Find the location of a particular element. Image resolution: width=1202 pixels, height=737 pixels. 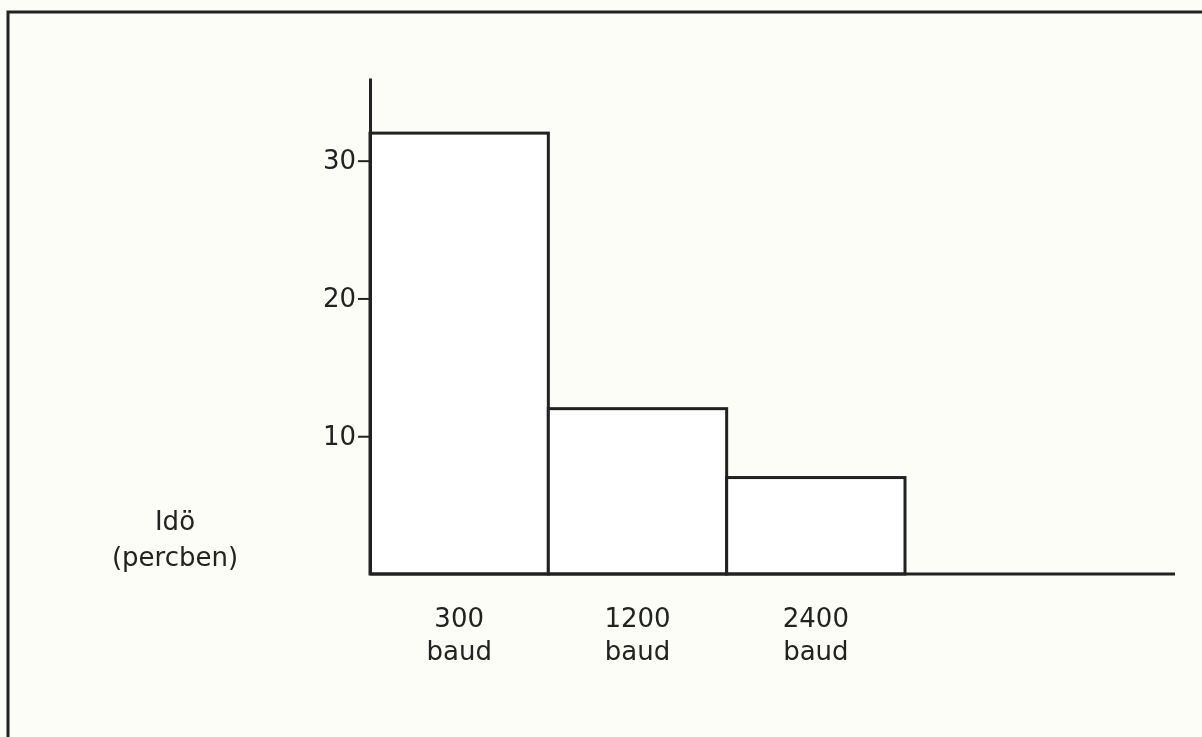

y-tick-label: 10 is located at coordinates (339, 436).